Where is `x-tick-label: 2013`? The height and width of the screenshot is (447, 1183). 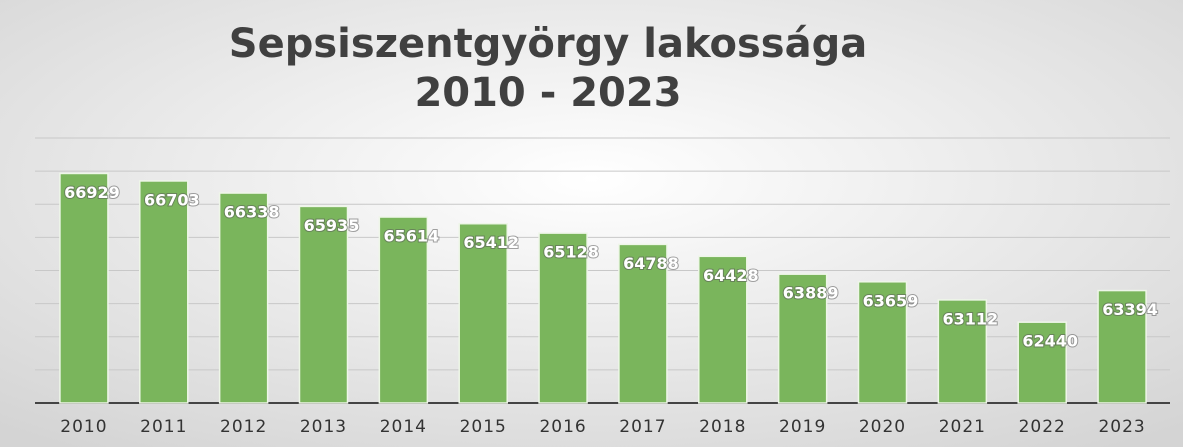
x-tick-label: 2013 is located at coordinates (323, 427).